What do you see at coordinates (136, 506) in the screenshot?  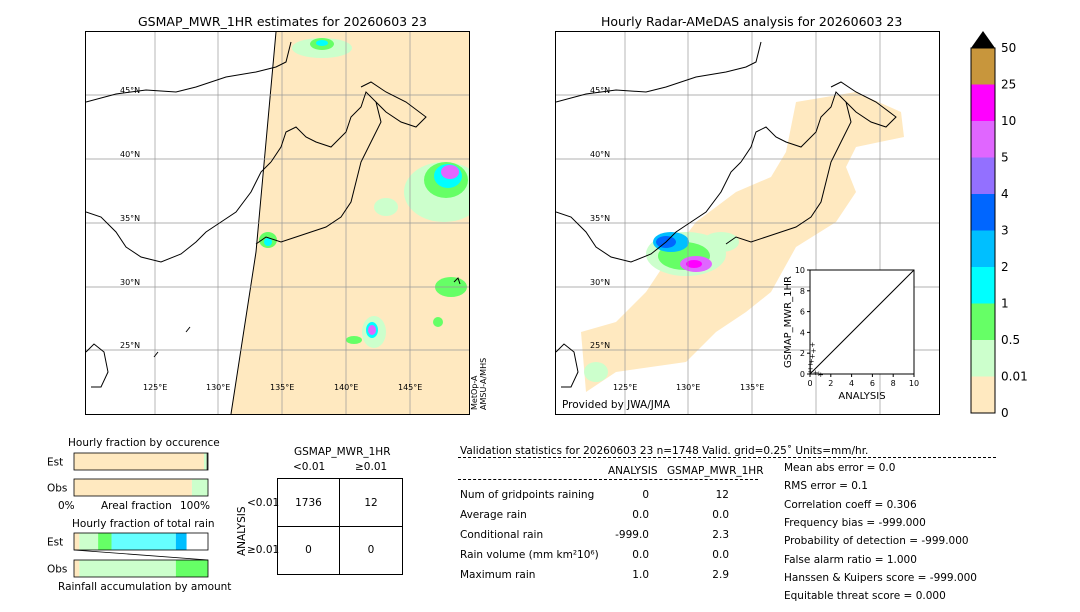 I see `occ-xlabel-1: Areal fraction` at bounding box center [136, 506].